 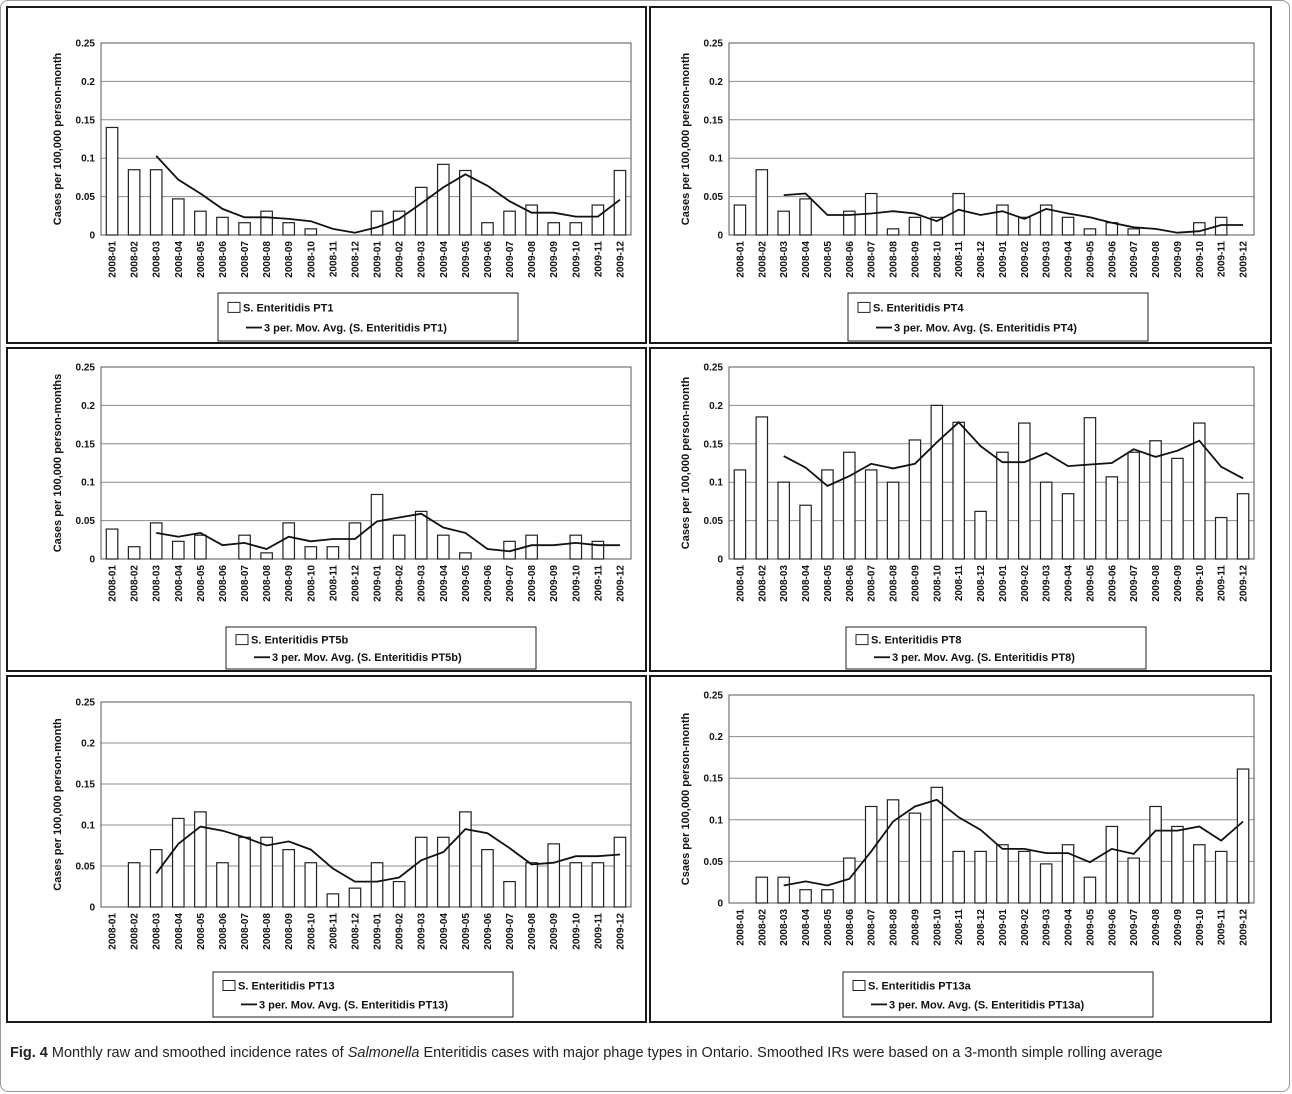 What do you see at coordinates (532, 259) in the screenshot?
I see `x-tick-label: 2009-08` at bounding box center [532, 259].